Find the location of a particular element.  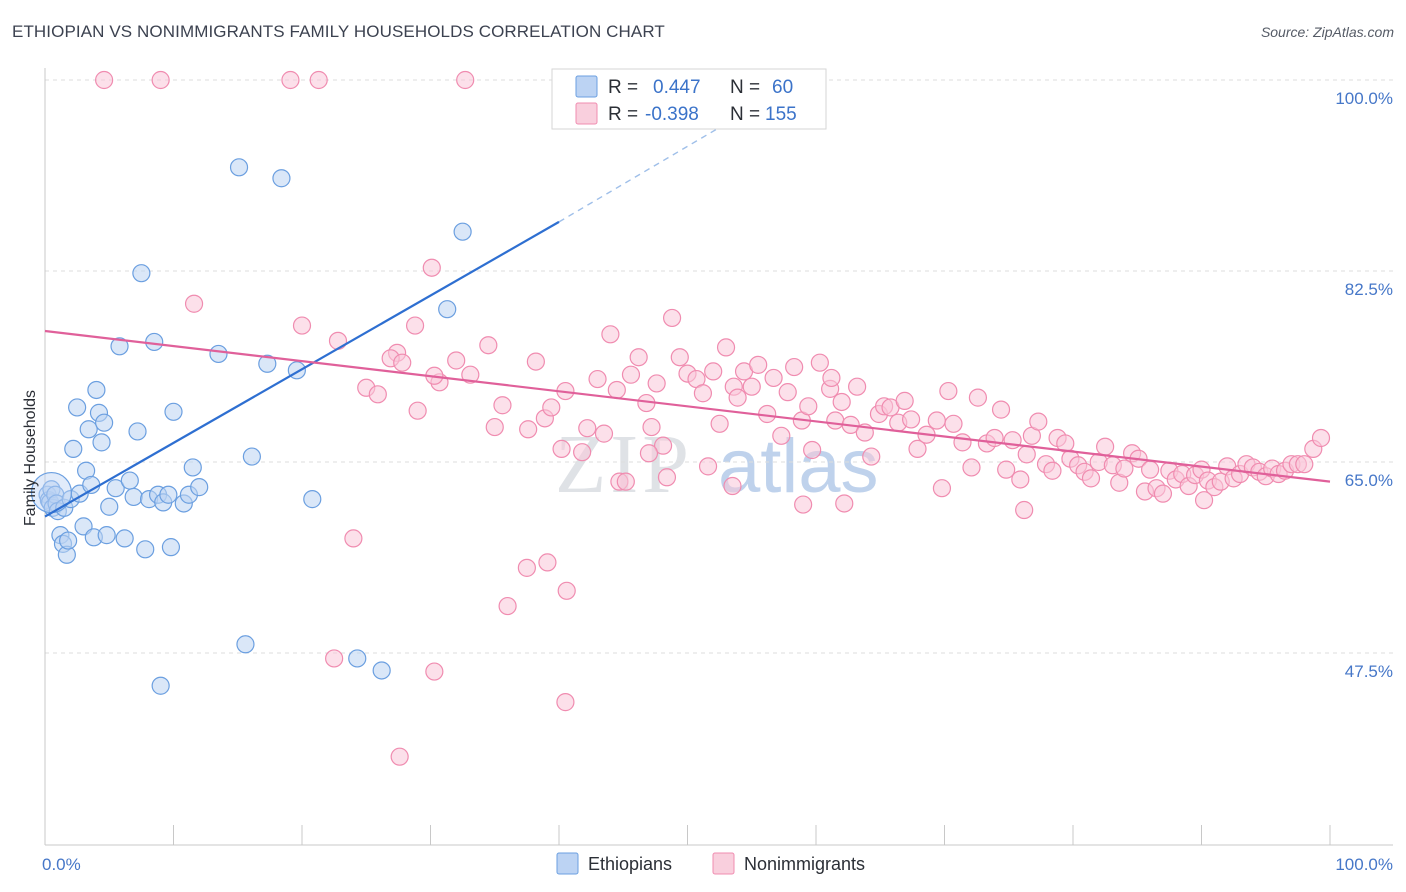

x-tick-label-0: 0.0% is located at coordinates (61, 864).